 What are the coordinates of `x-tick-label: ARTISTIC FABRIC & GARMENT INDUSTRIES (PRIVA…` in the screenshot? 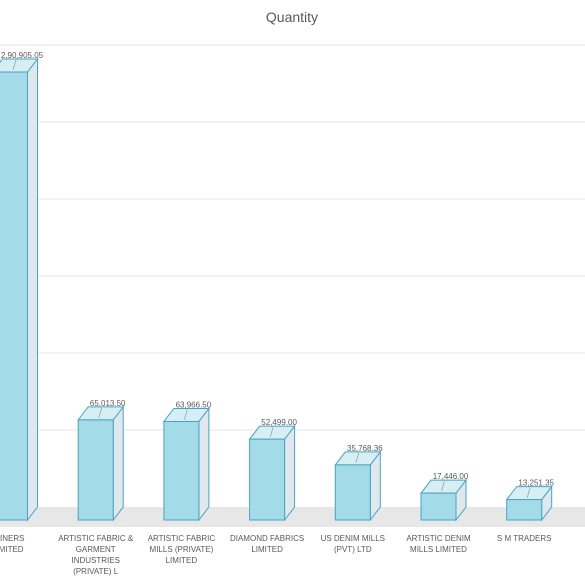 It's located at (96, 555).